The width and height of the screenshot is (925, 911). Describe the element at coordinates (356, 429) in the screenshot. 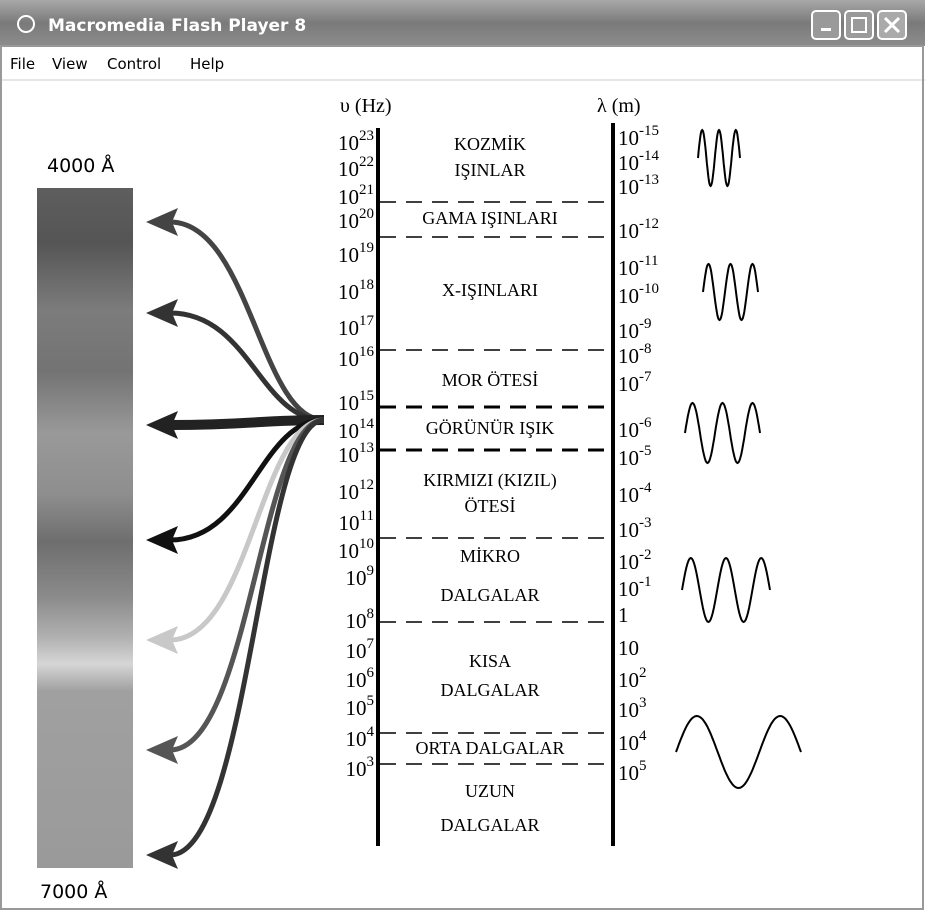

I see `frequency-tick-label: 10¹⁴` at that location.